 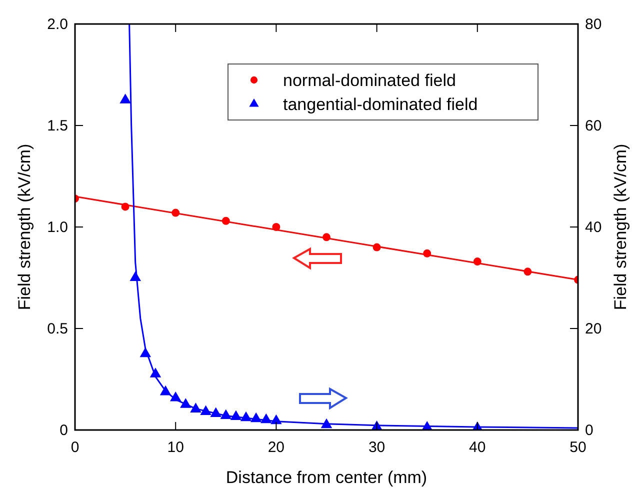 I want to click on y2-tick-label: 40, so click(x=593, y=227).